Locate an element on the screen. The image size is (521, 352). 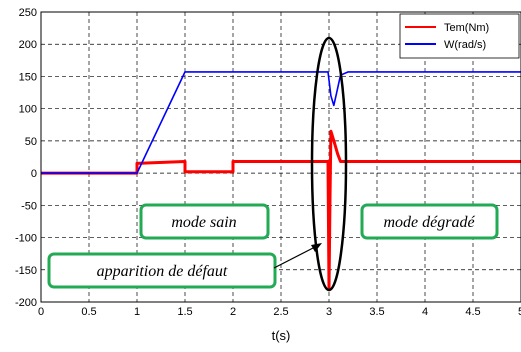
annotation-text: apparition de défaut is located at coordinates (162, 271).